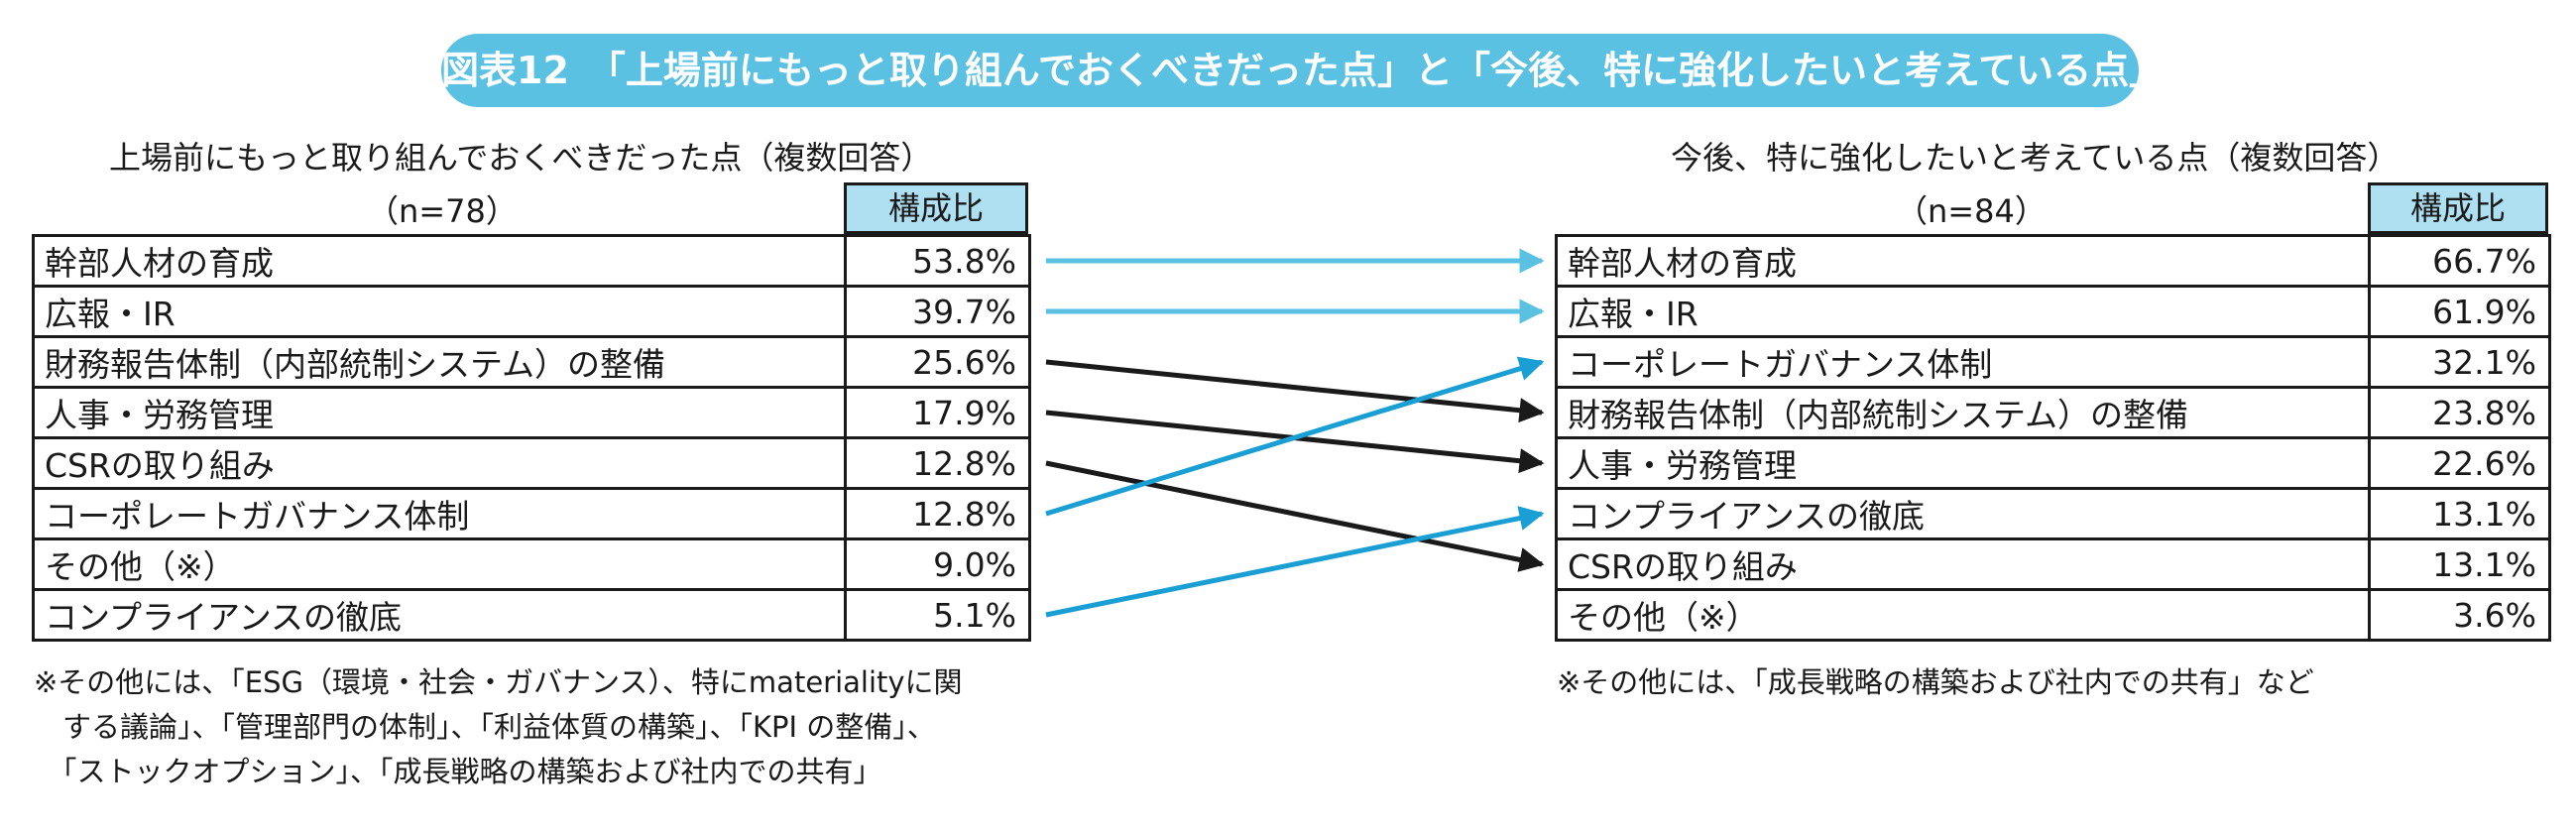 The image size is (2576, 835). I want to click on right-table-row: 幹部人材の育成 66.7%, so click(2053, 261).